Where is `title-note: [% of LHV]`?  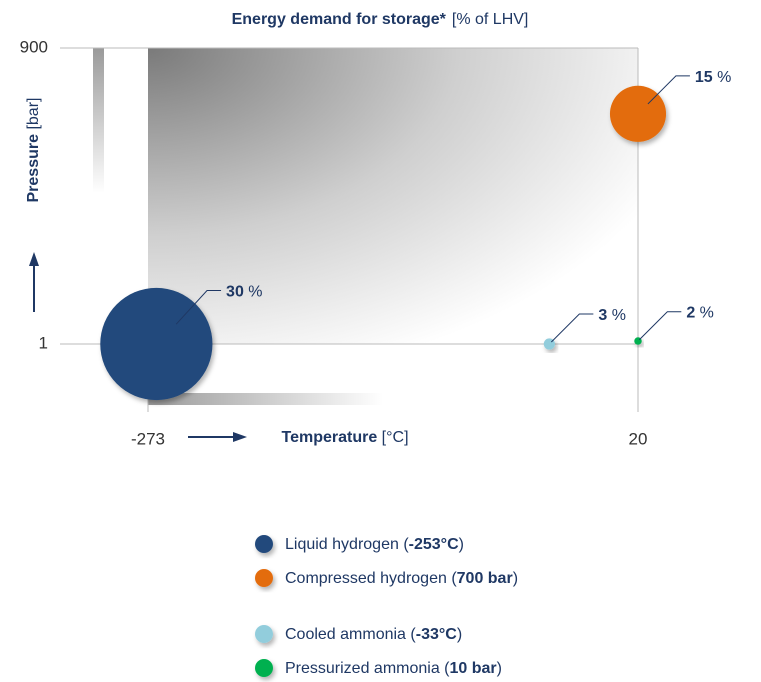 title-note: [% of LHV] is located at coordinates (490, 19).